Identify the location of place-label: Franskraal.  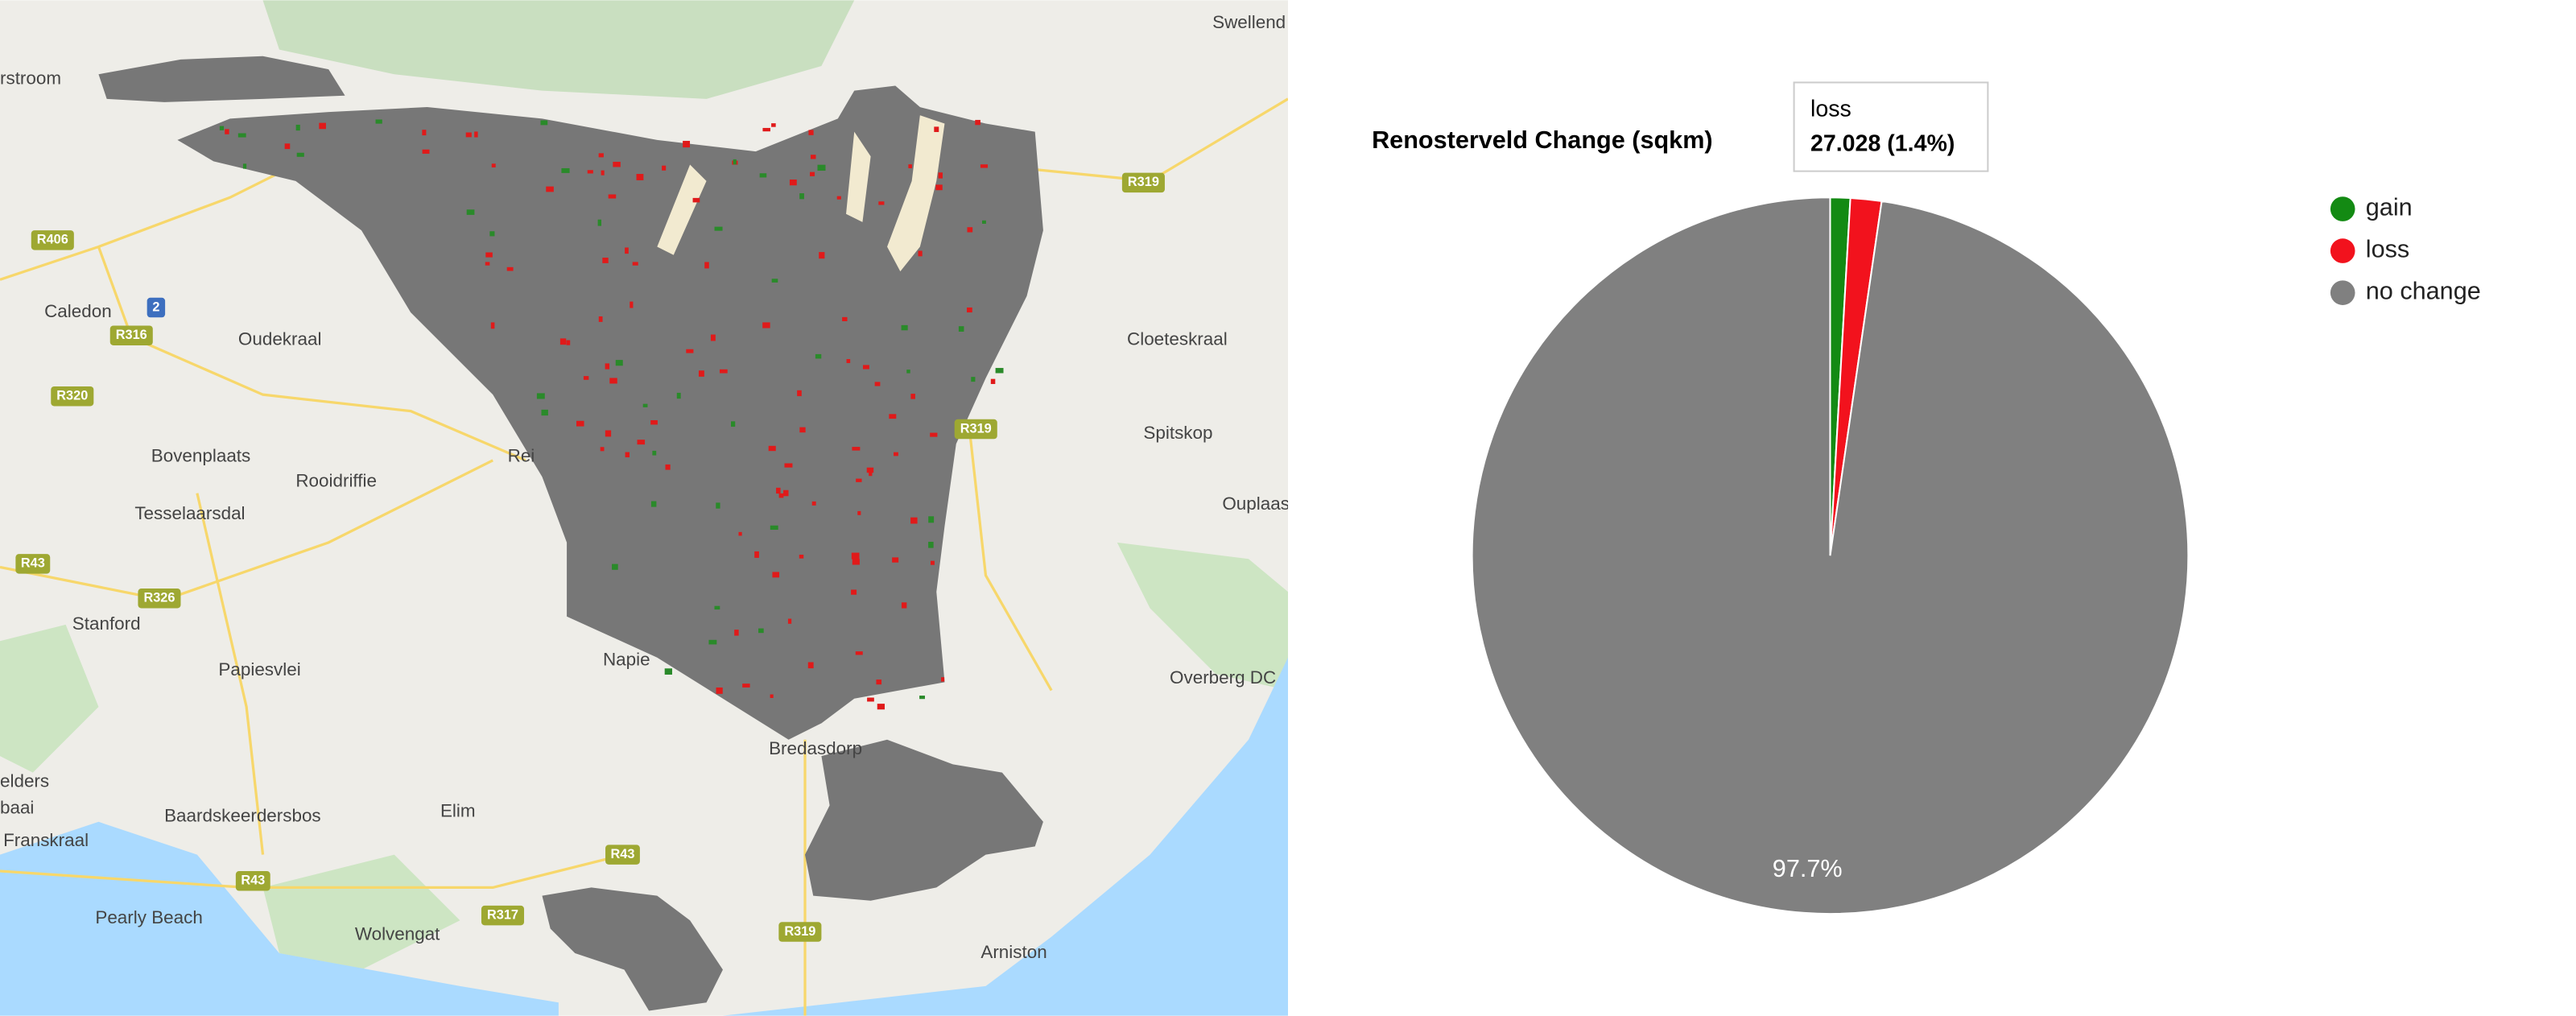
(46, 840).